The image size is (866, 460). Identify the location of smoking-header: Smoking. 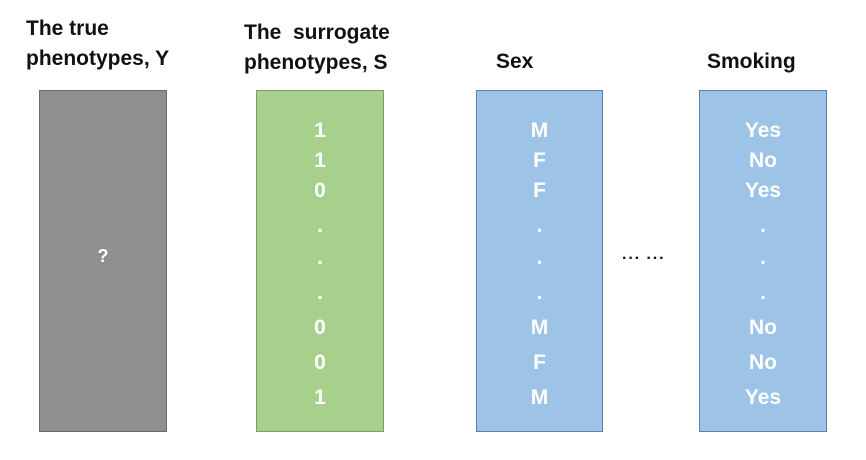
(751, 61).